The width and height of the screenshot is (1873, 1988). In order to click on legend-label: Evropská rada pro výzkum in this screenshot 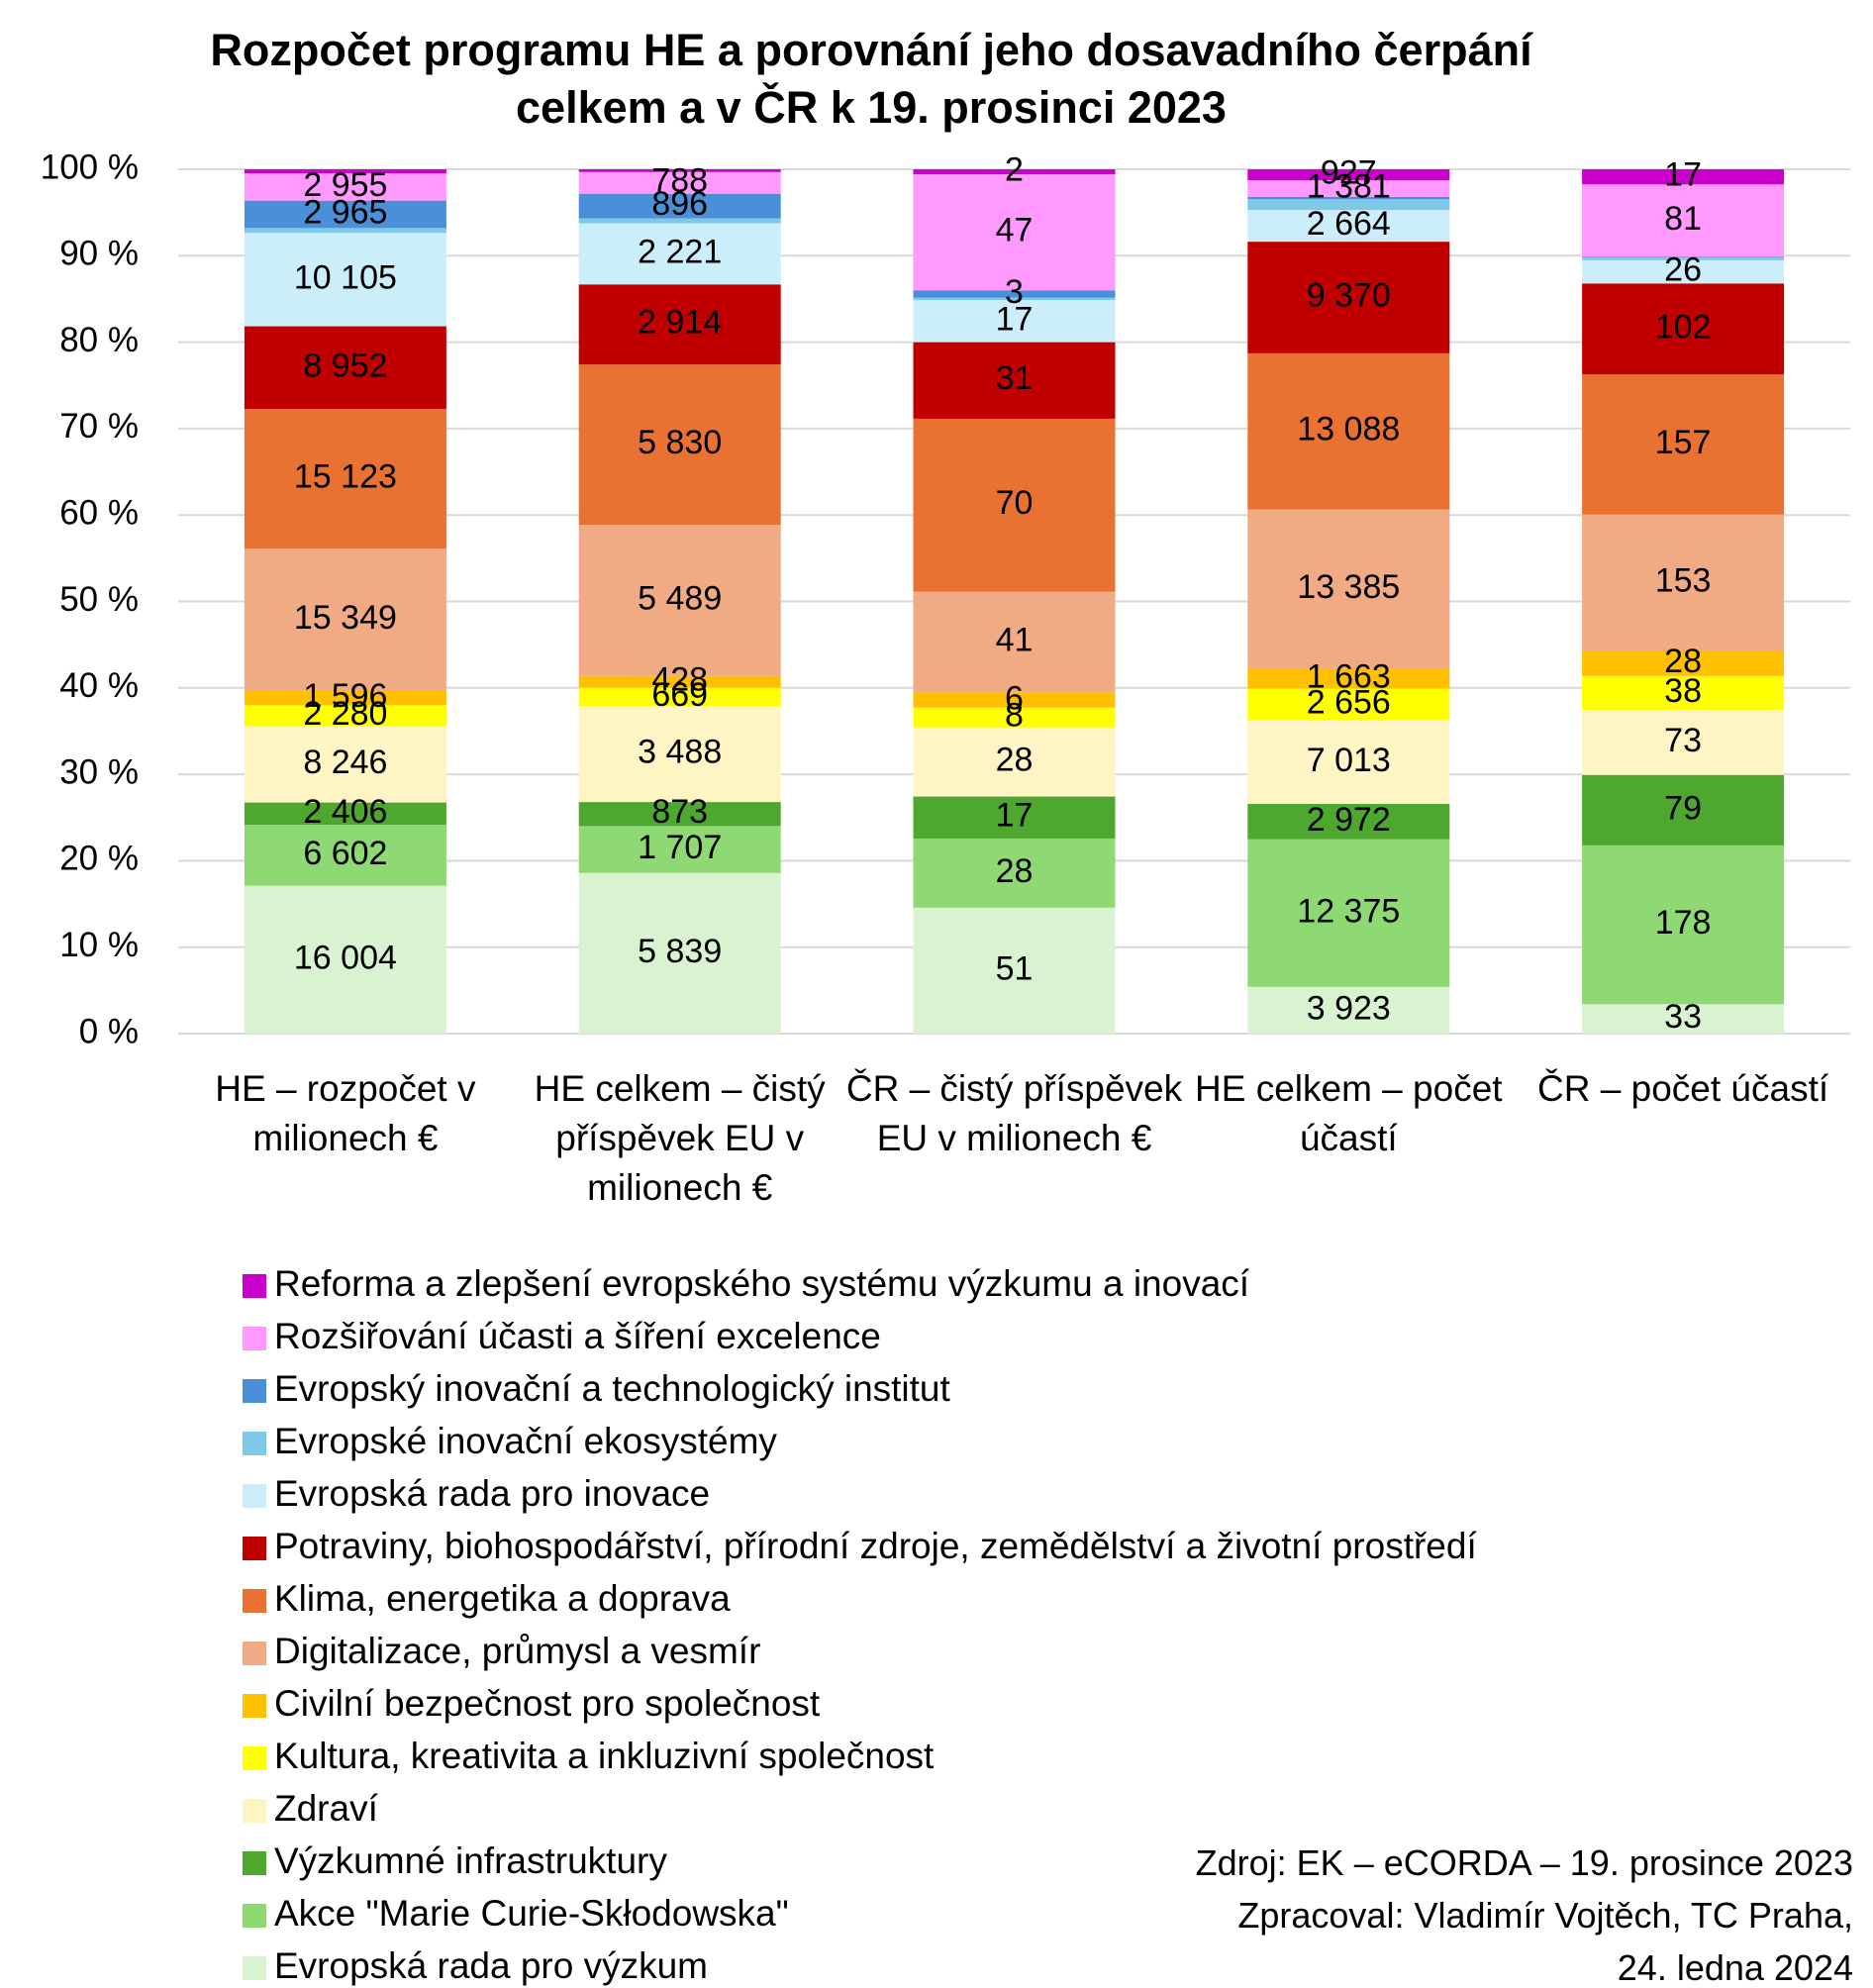, I will do `click(491, 1965)`.